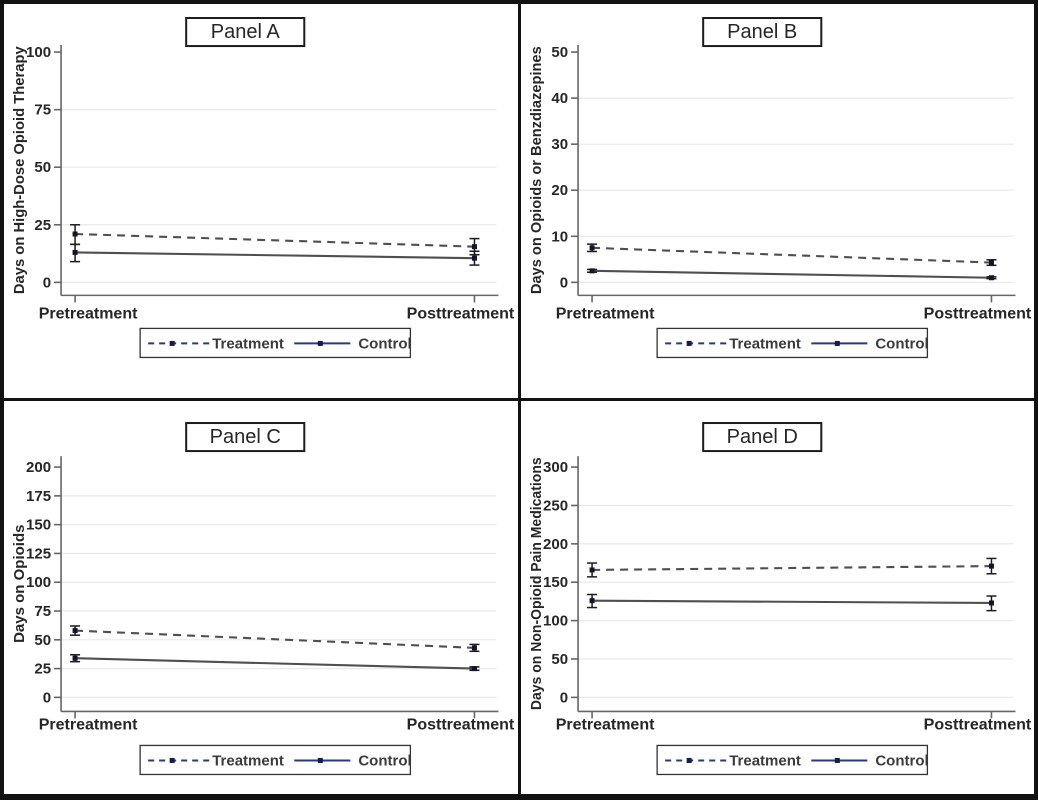 The width and height of the screenshot is (1038, 800). What do you see at coordinates (559, 98) in the screenshot?
I see `y-tick-label: 40` at bounding box center [559, 98].